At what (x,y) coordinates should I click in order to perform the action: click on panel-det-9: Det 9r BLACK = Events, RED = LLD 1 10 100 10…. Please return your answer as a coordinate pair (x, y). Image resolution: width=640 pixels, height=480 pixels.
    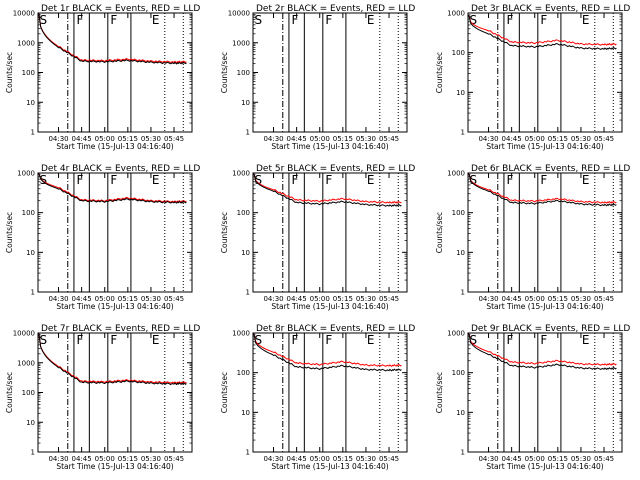
    Looking at the image, I should click on (532, 397).